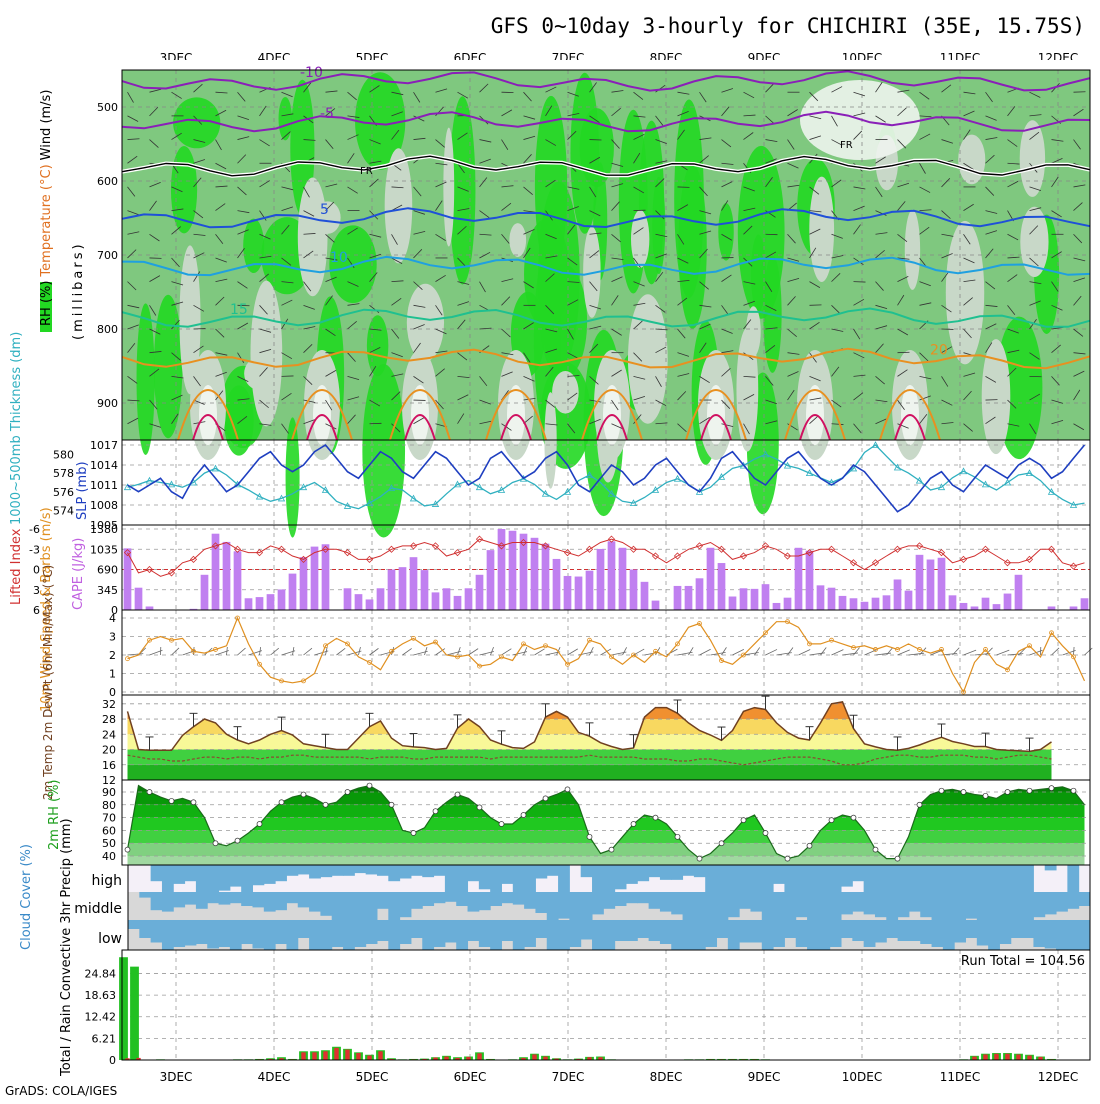 The height and width of the screenshot is (1104, 1100). Describe the element at coordinates (311, 73) in the screenshot. I see `temperature-contour-label: -10` at that location.